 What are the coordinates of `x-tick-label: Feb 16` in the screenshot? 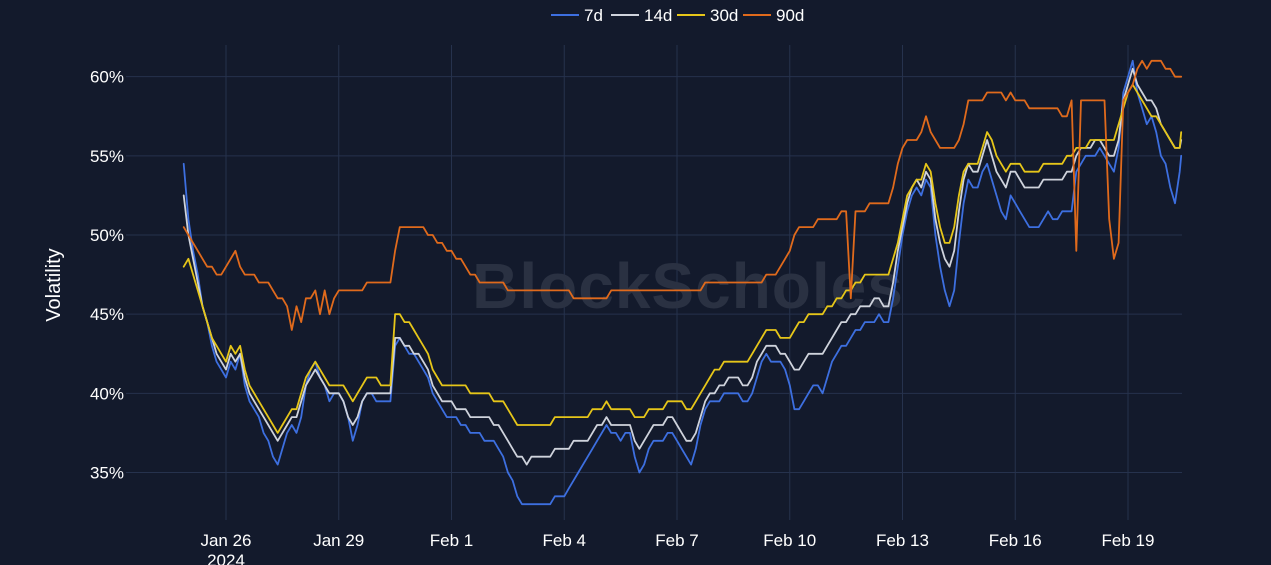 It's located at (1015, 540).